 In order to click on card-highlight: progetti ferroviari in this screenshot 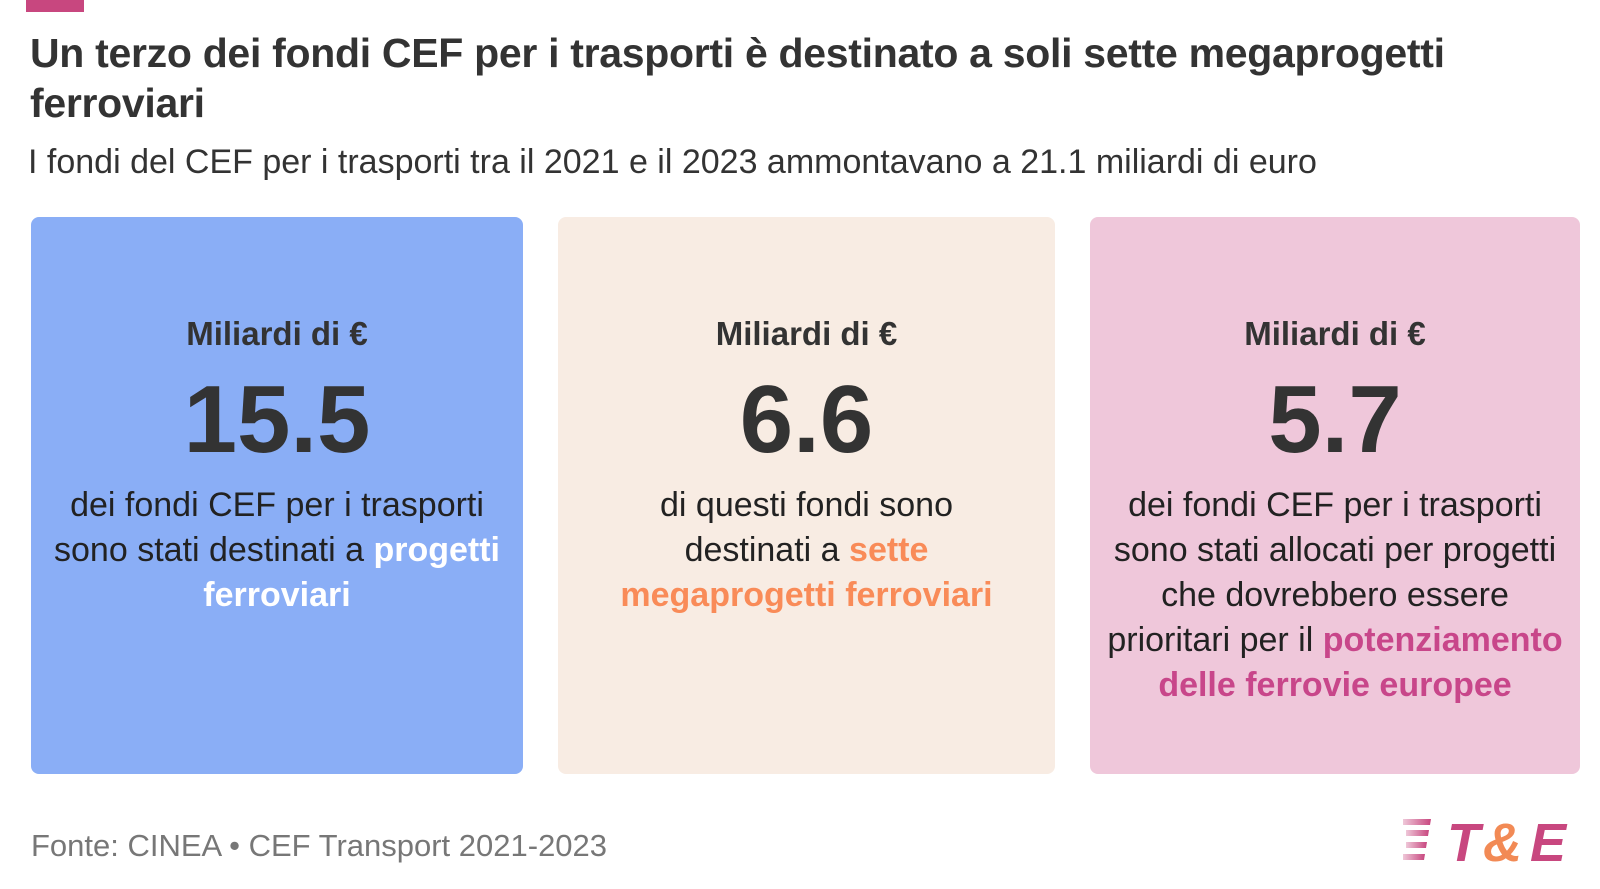, I will do `click(351, 572)`.